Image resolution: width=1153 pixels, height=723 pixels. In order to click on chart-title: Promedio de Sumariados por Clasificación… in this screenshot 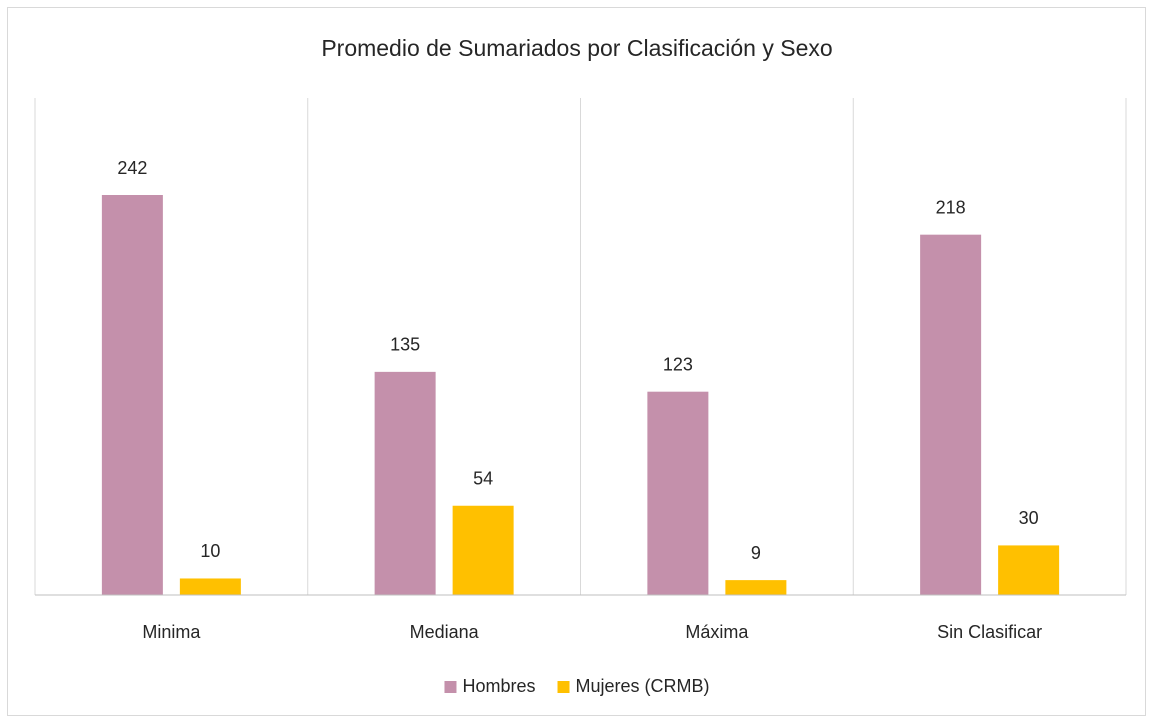, I will do `click(576, 48)`.